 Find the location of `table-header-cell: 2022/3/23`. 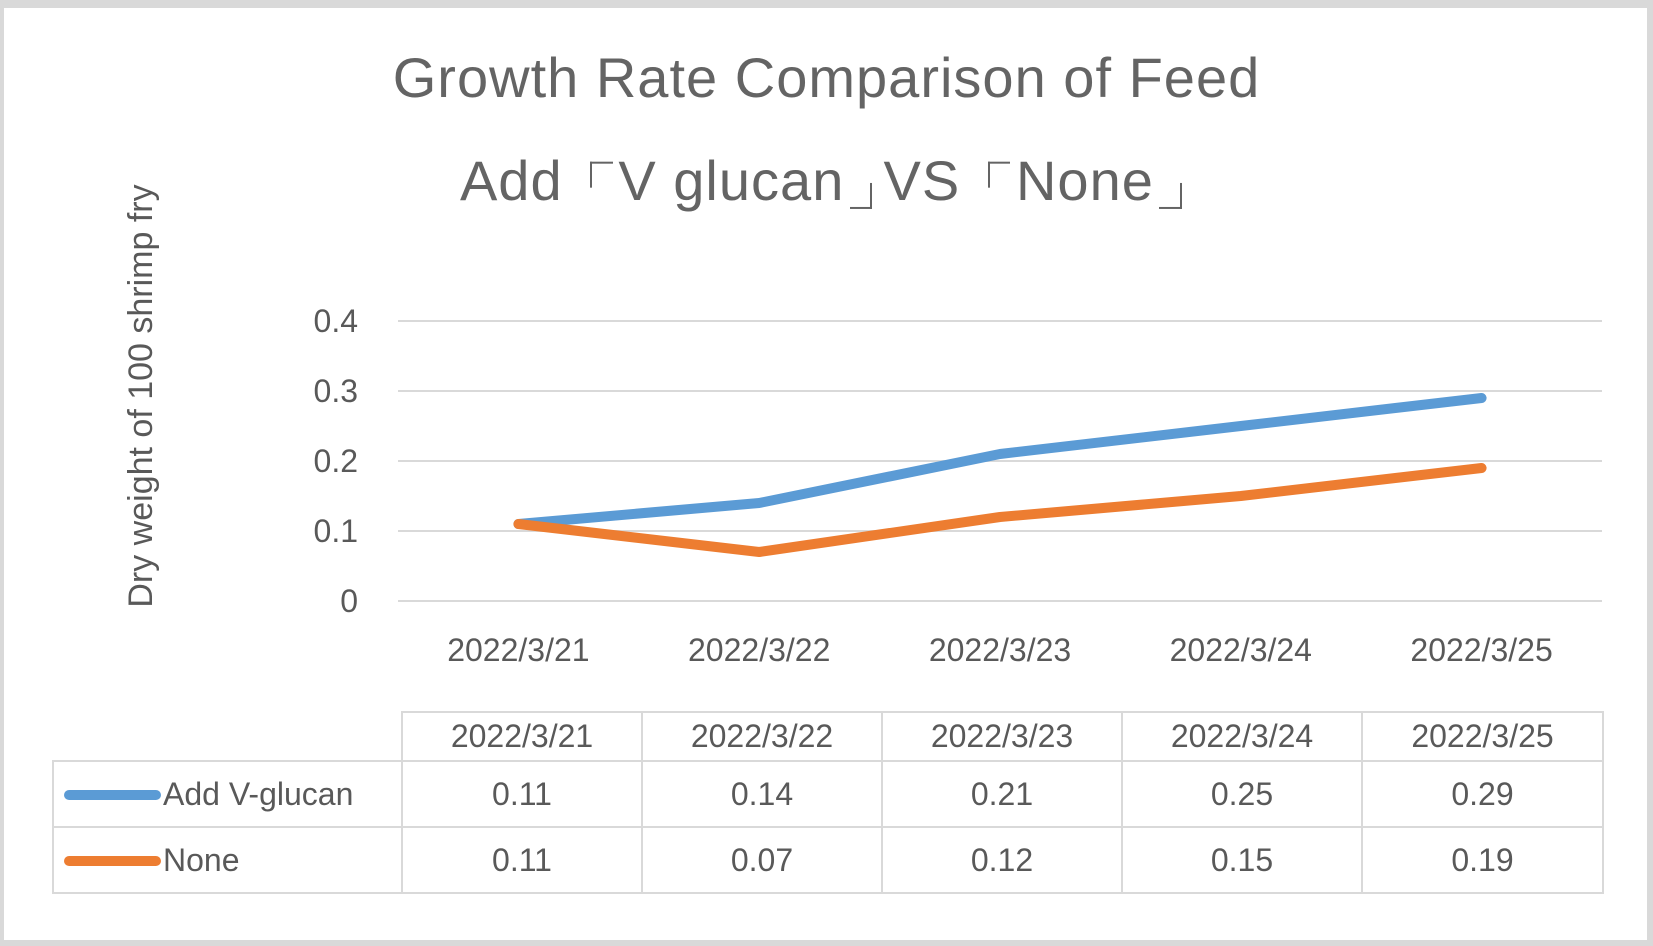

table-header-cell: 2022/3/23 is located at coordinates (1002, 736).